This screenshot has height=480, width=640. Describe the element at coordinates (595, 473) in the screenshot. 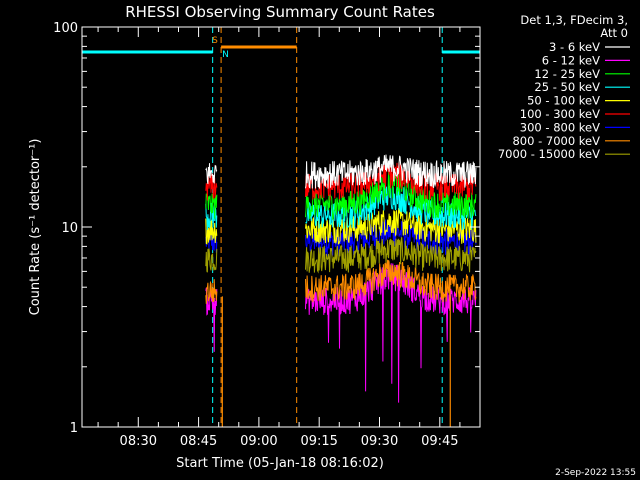

I see `footer-date: 2-Sep-2022 13:55` at that location.